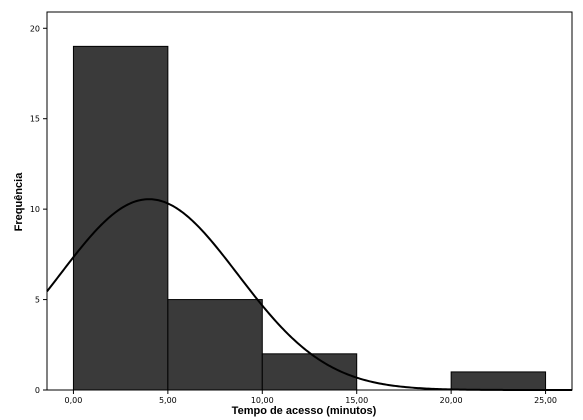  What do you see at coordinates (168, 400) in the screenshot?
I see `x-tick-label: 5,00` at bounding box center [168, 400].